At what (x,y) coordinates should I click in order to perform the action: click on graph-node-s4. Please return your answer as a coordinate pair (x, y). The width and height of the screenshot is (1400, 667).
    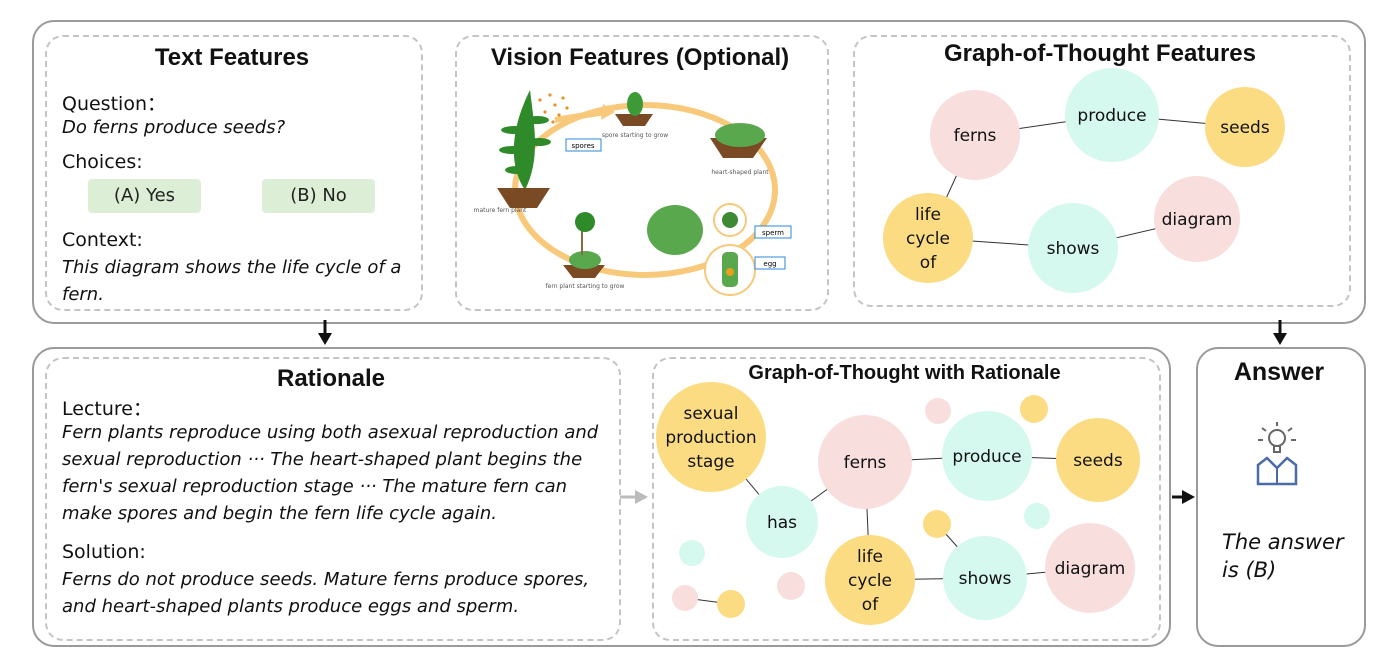
    Looking at the image, I should click on (1037, 516).